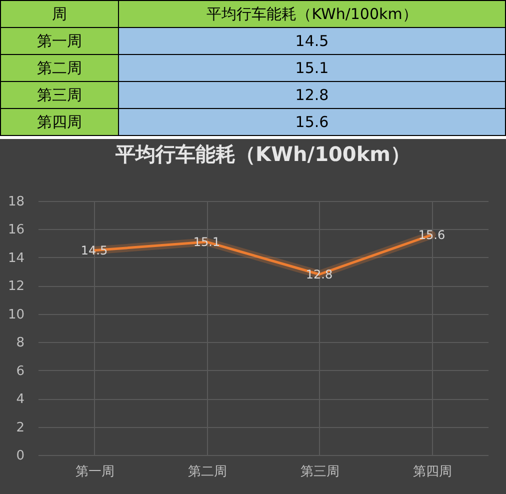 This screenshot has height=494, width=506. I want to click on y-tick-label: 14, so click(16, 258).